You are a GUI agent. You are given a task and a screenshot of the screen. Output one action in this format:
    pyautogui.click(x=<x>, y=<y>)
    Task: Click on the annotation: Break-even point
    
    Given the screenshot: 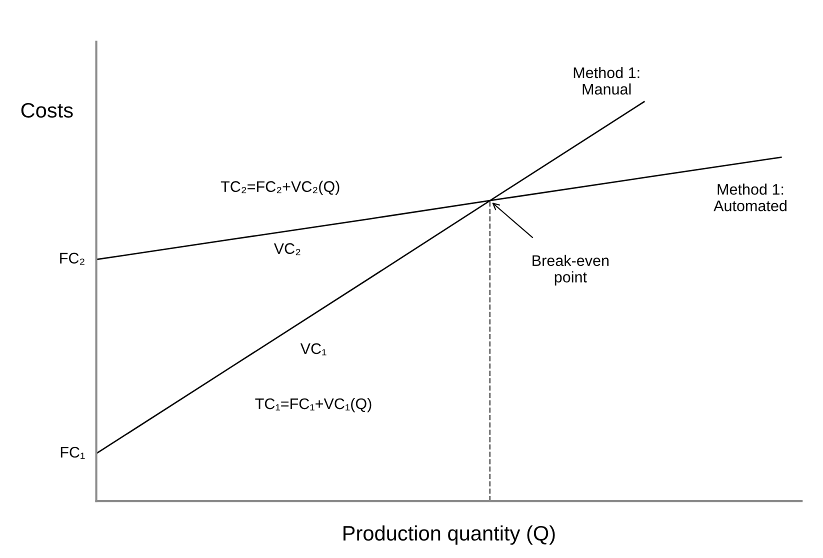 What is the action you would take?
    pyautogui.click(x=570, y=270)
    